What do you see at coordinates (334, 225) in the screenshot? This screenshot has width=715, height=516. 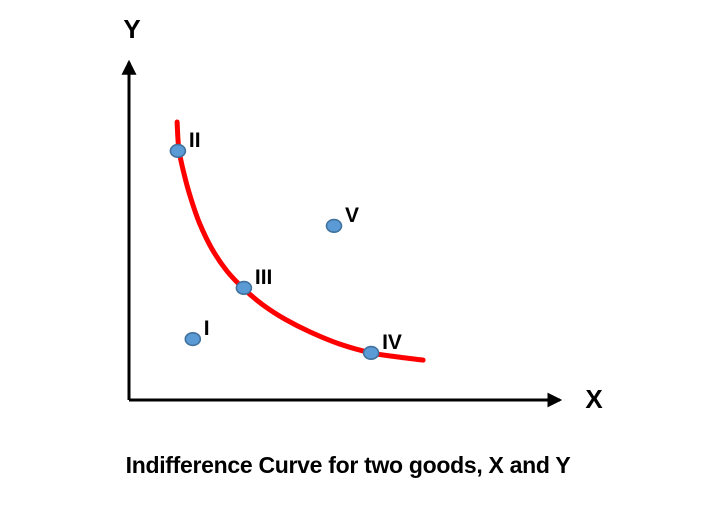 I see `data-point-V` at bounding box center [334, 225].